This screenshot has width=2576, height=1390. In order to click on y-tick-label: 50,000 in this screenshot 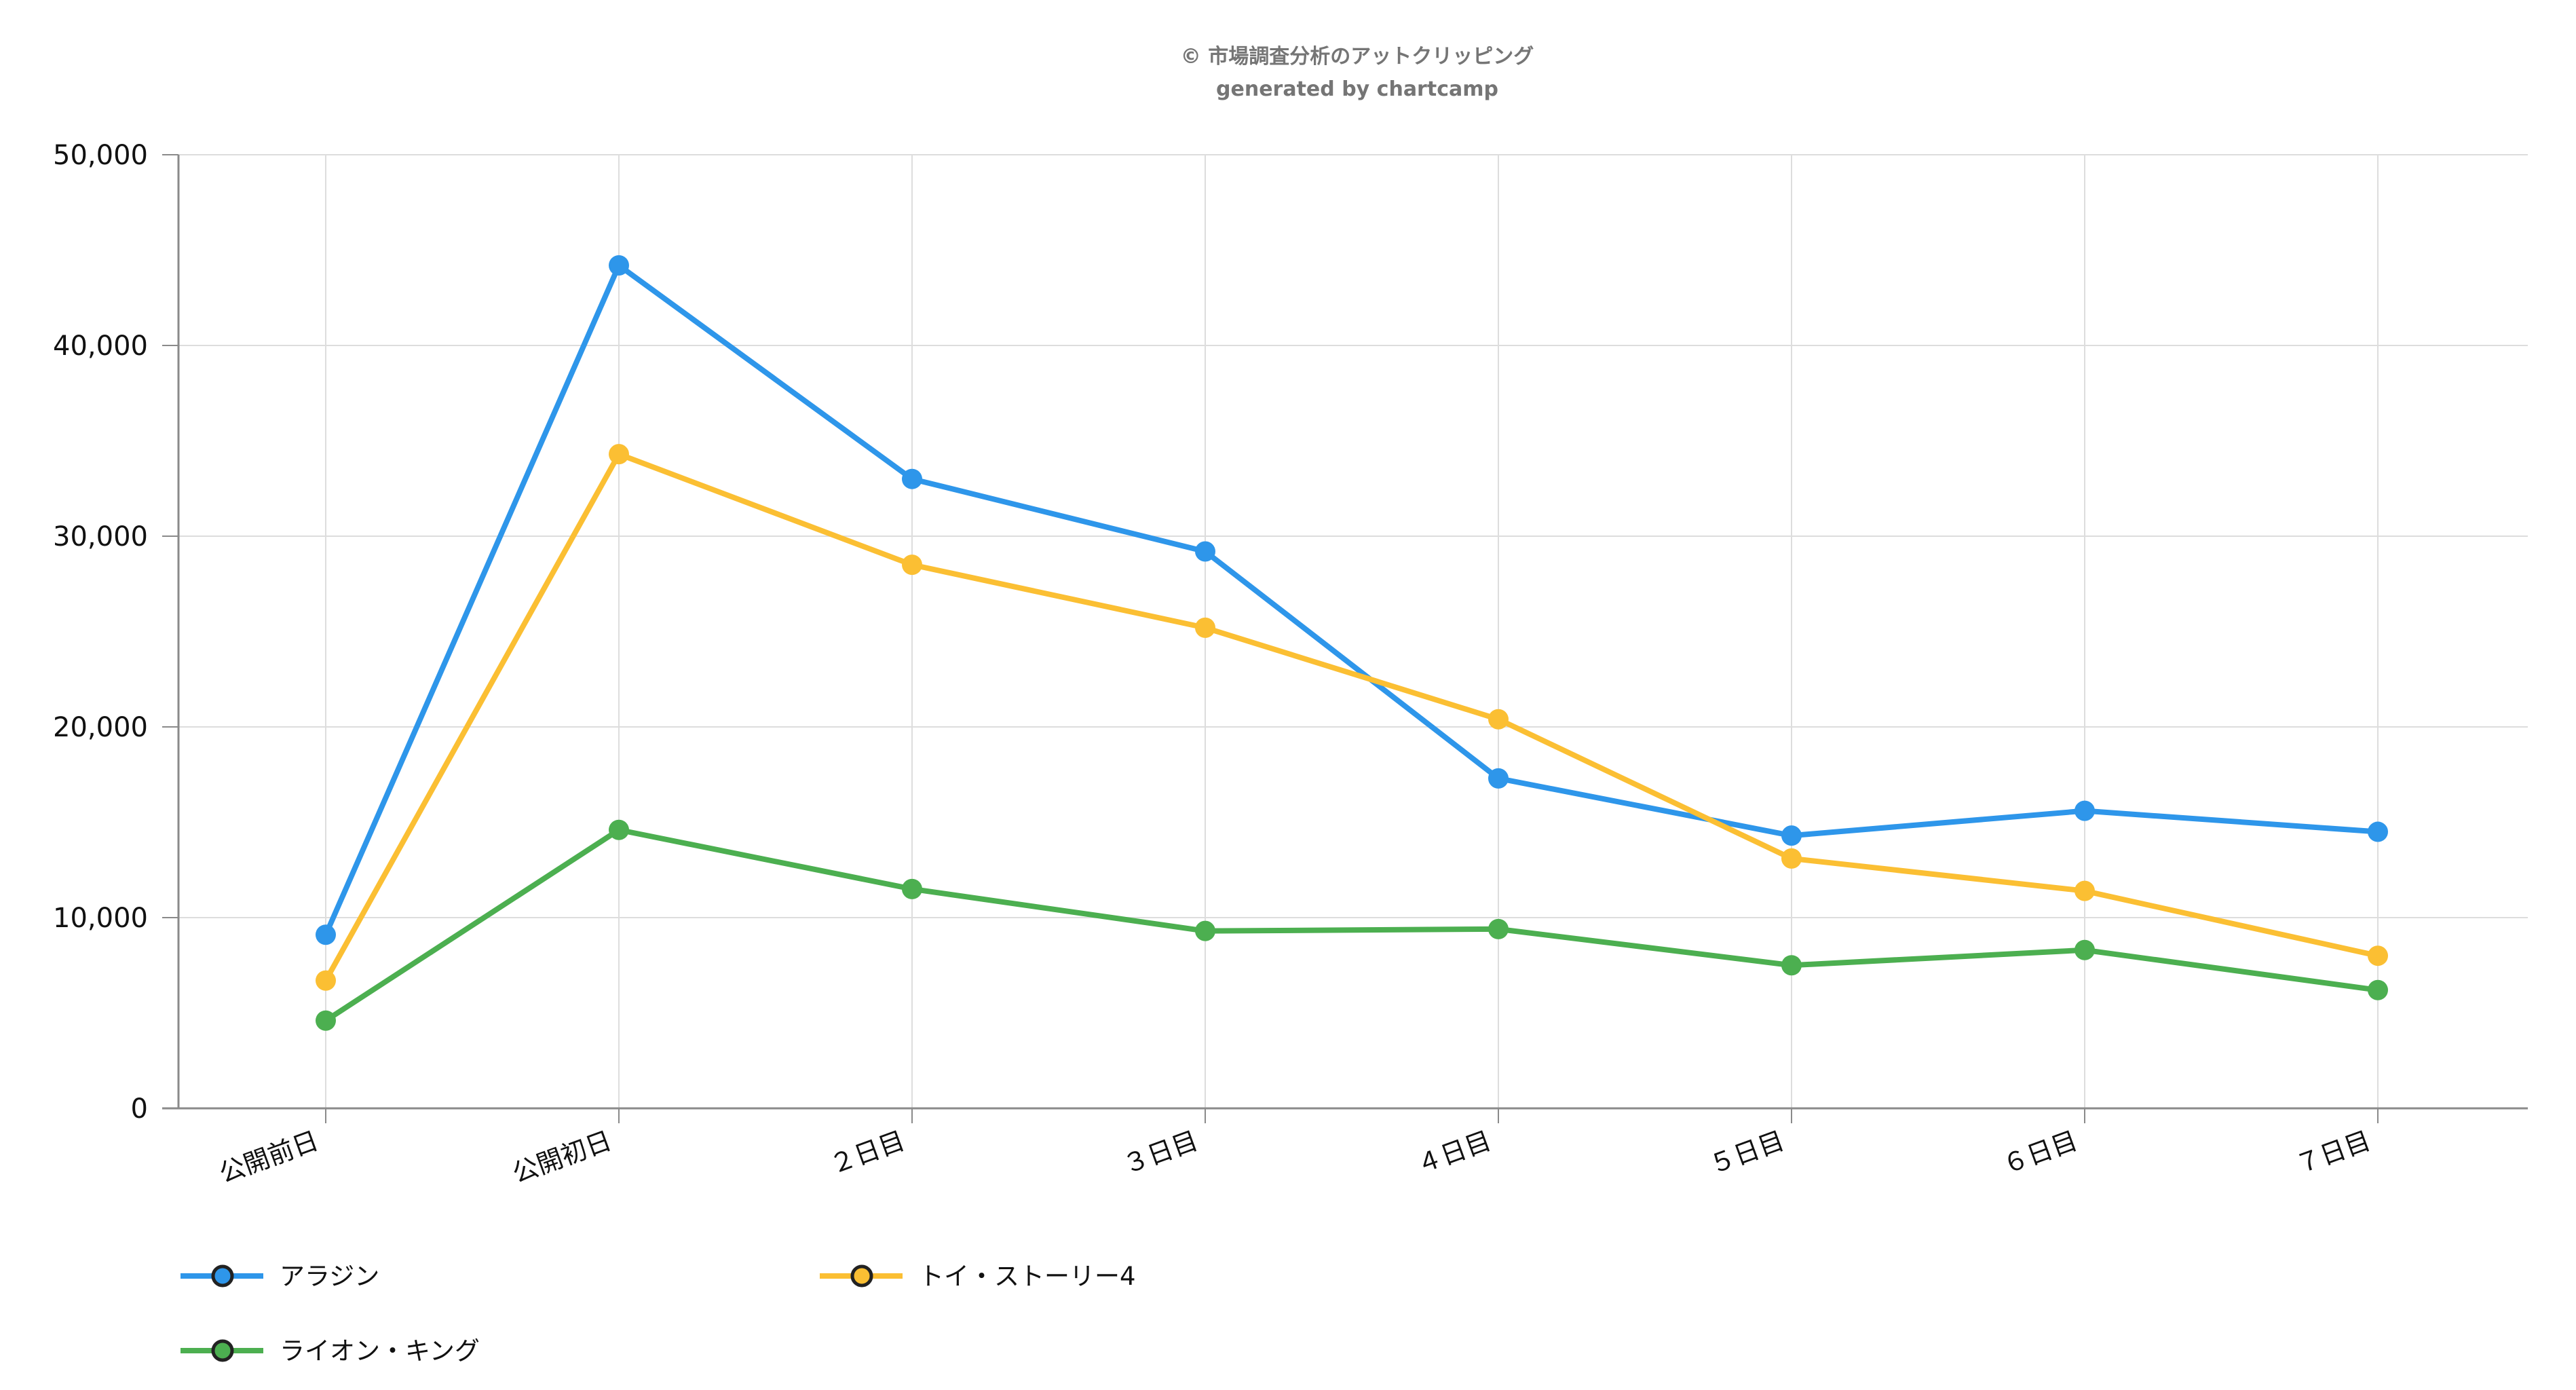, I will do `click(100, 155)`.